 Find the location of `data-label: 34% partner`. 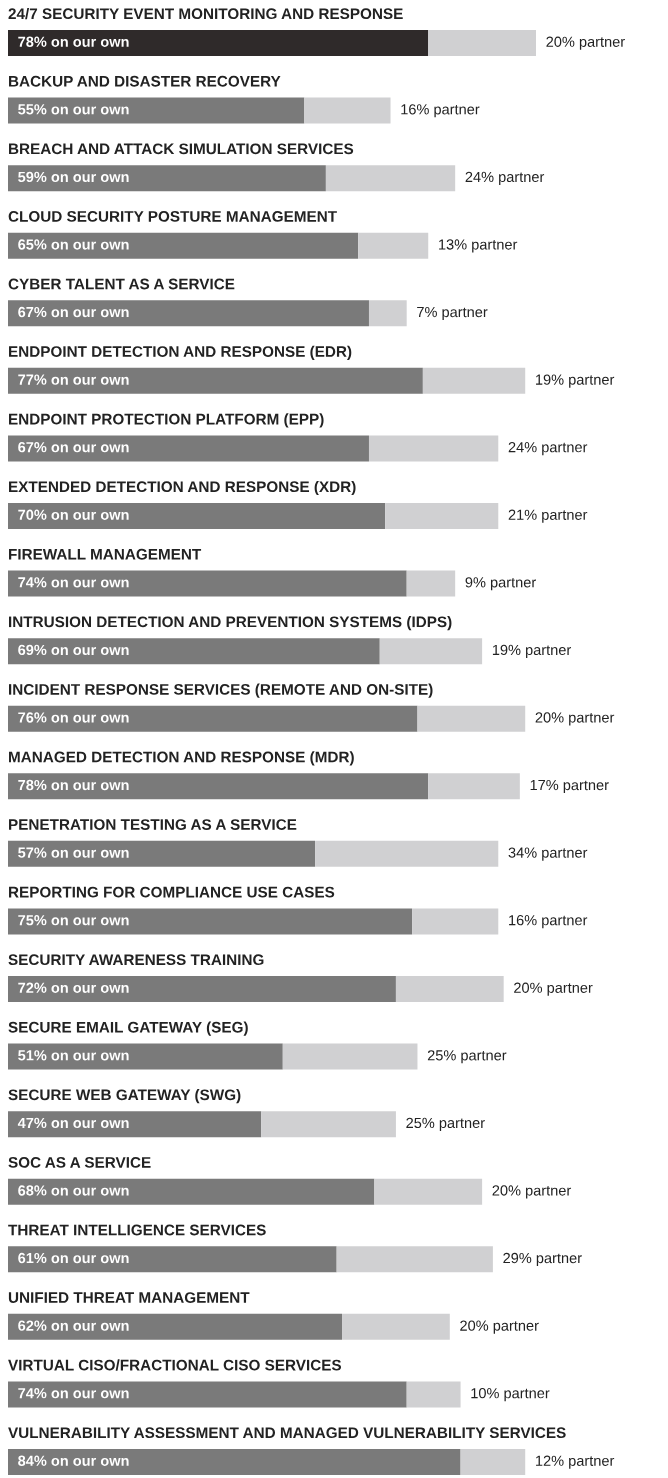

data-label: 34% partner is located at coordinates (548, 854).